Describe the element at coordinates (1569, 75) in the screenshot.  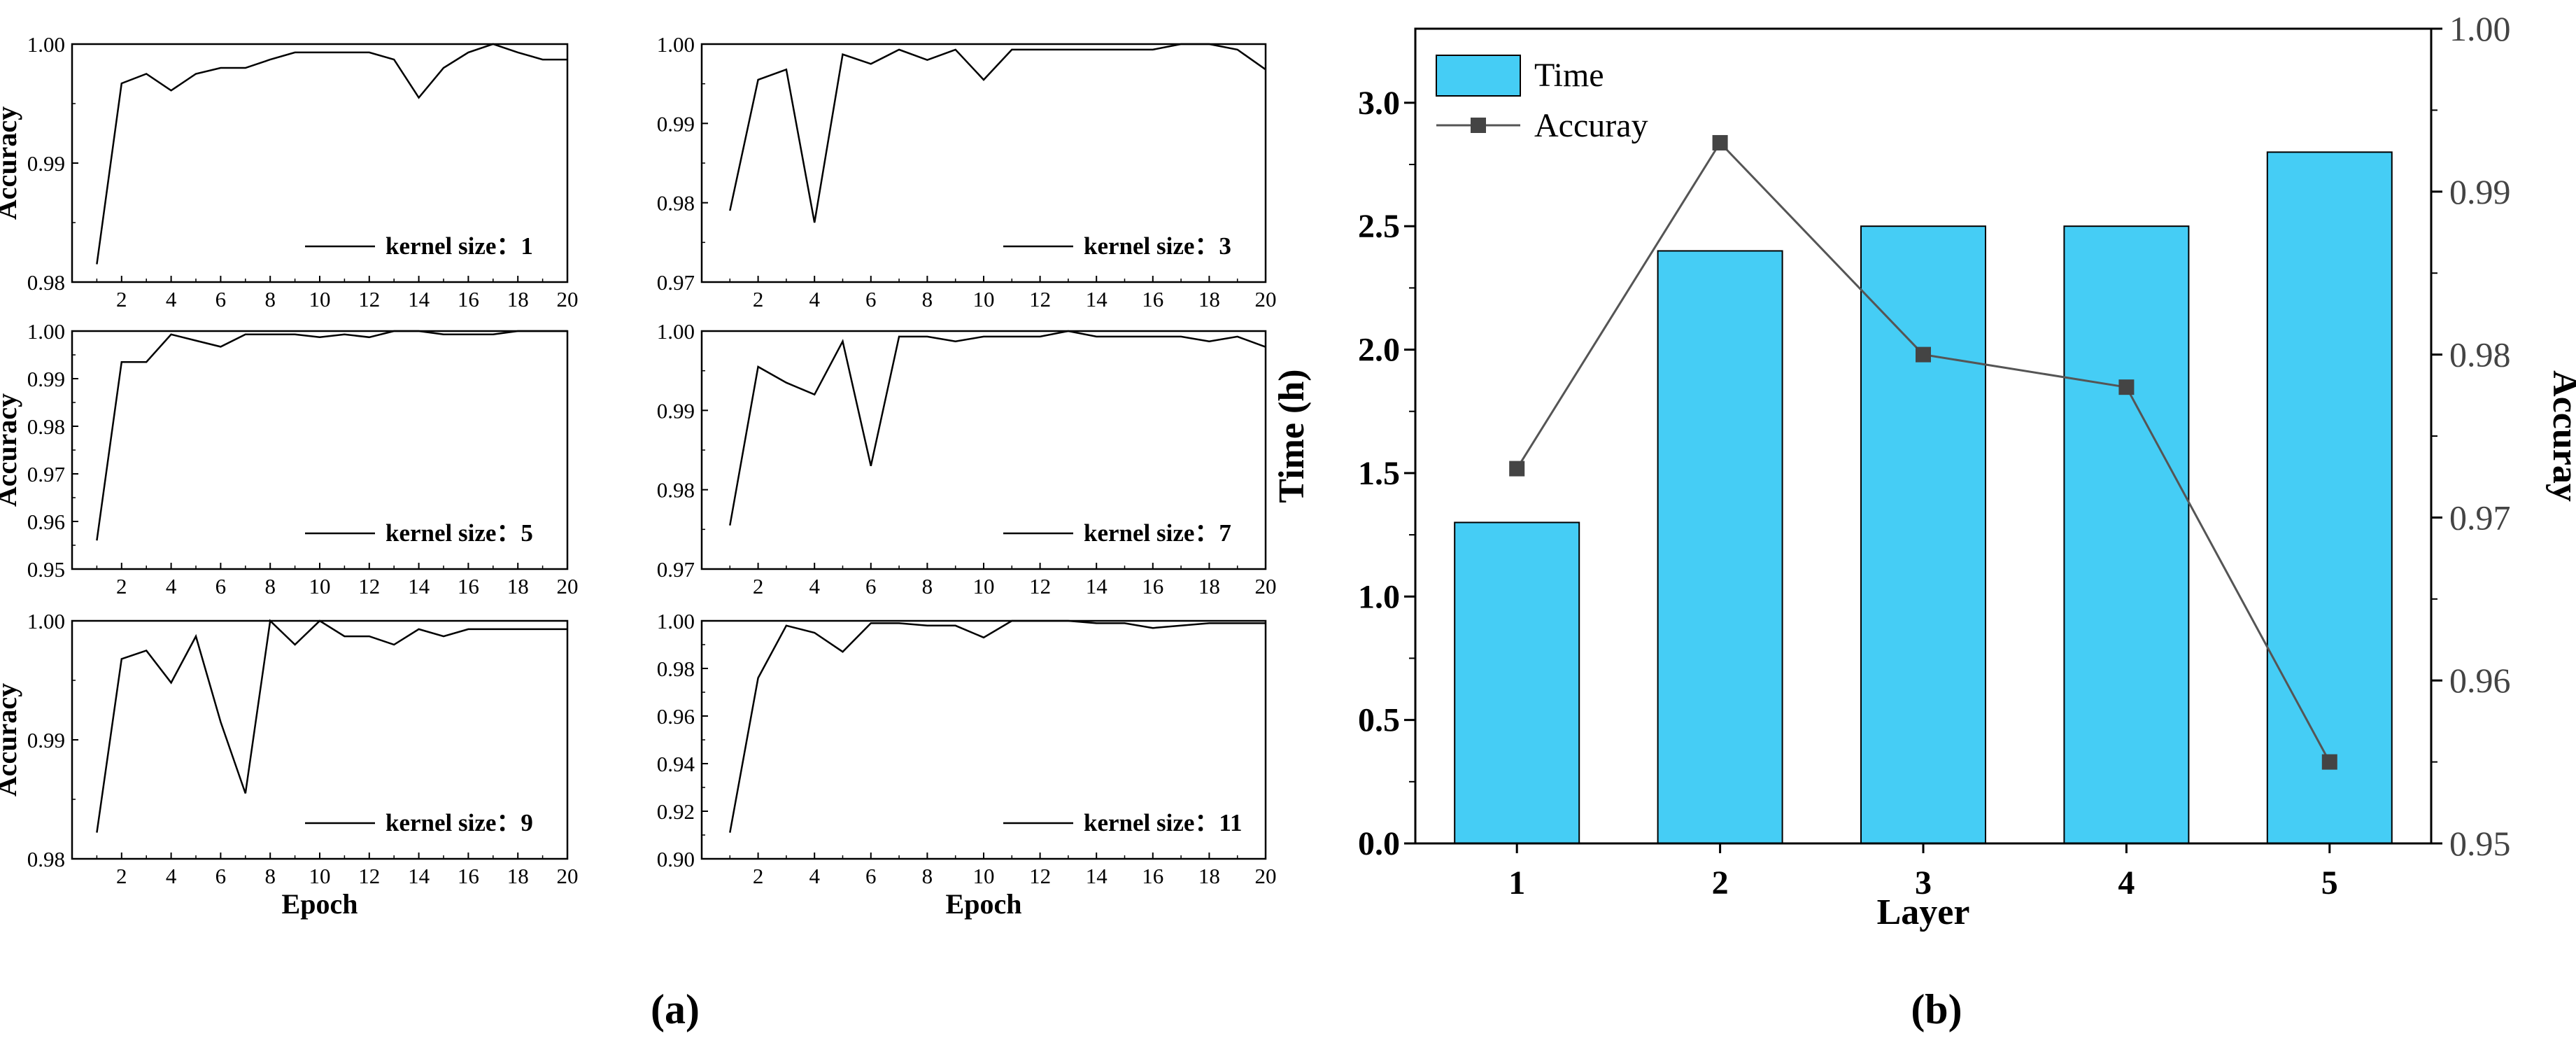
I see `legend-label-time: Time` at that location.